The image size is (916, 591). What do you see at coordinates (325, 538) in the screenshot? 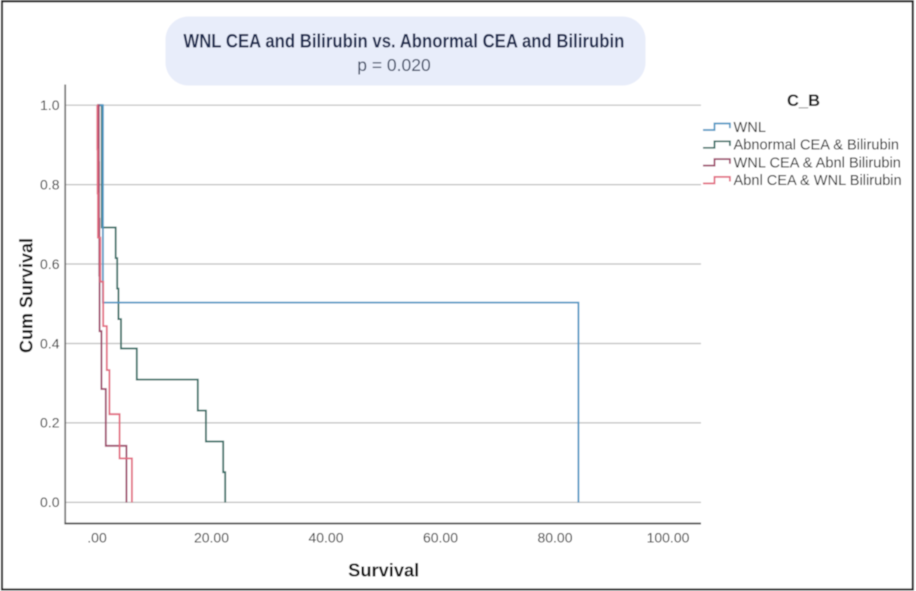
I see `svg-text: 40.00` at bounding box center [325, 538].